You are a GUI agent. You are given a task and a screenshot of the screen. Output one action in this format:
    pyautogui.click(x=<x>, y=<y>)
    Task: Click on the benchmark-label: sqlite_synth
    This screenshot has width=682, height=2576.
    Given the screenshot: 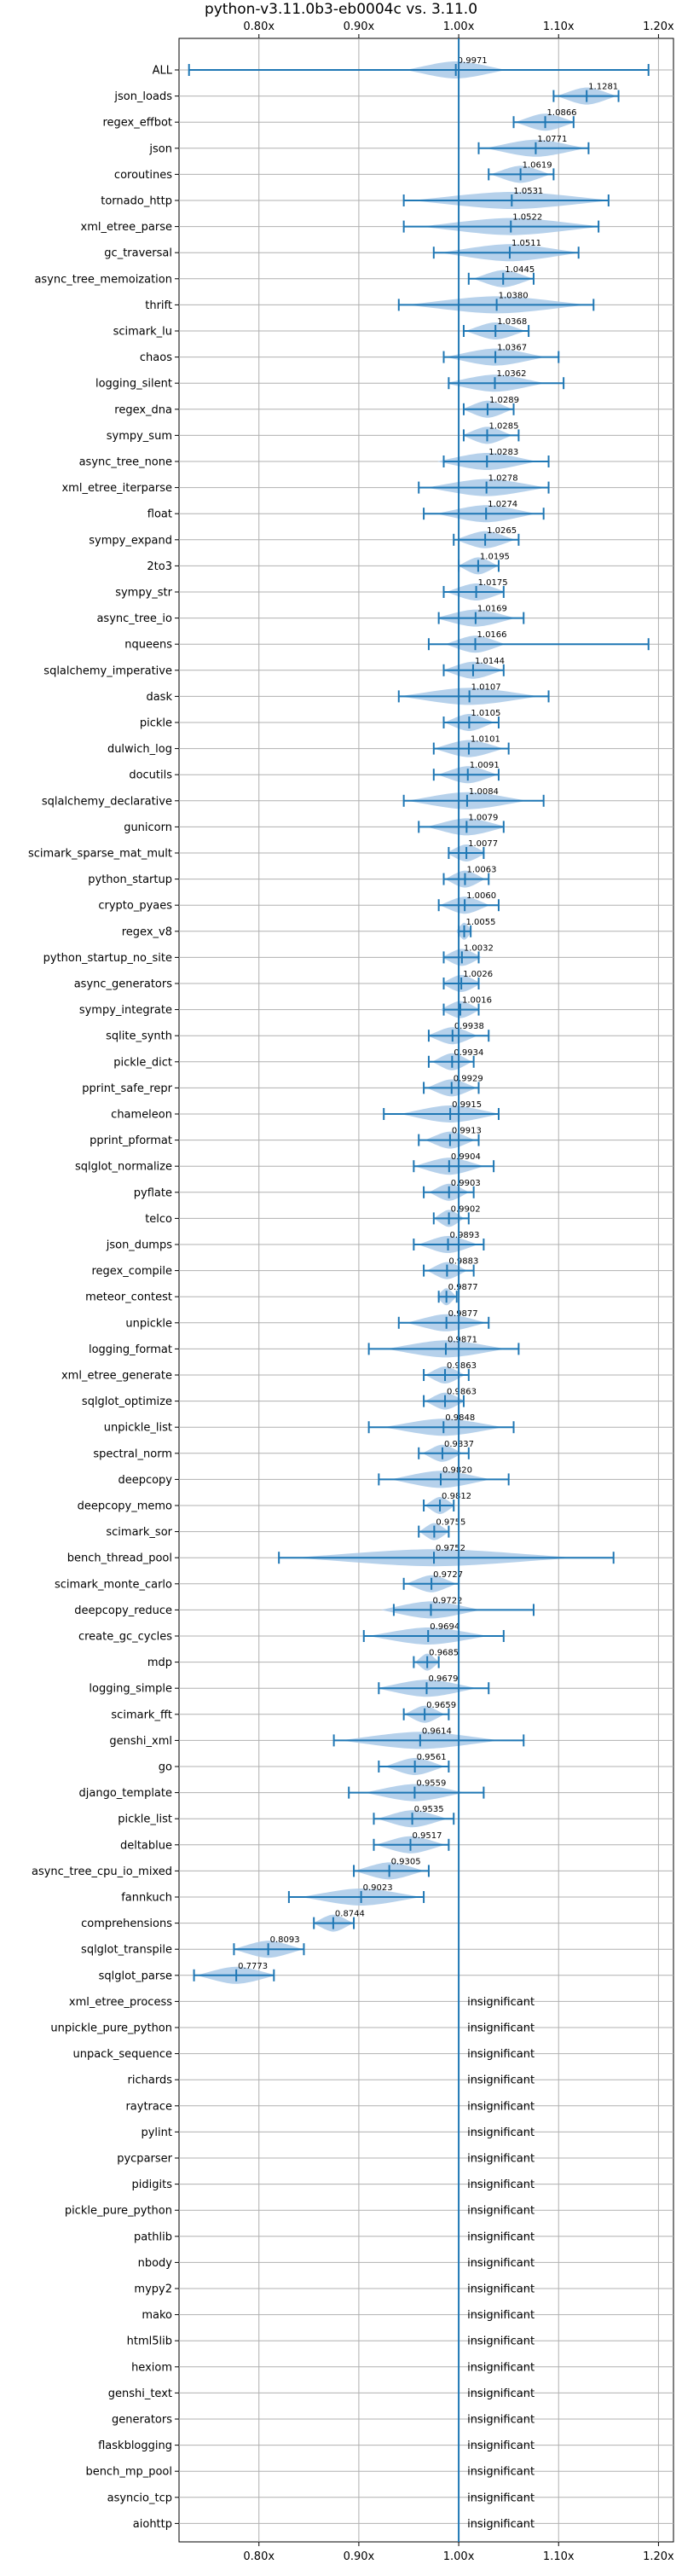 What is the action you would take?
    pyautogui.click(x=139, y=1036)
    